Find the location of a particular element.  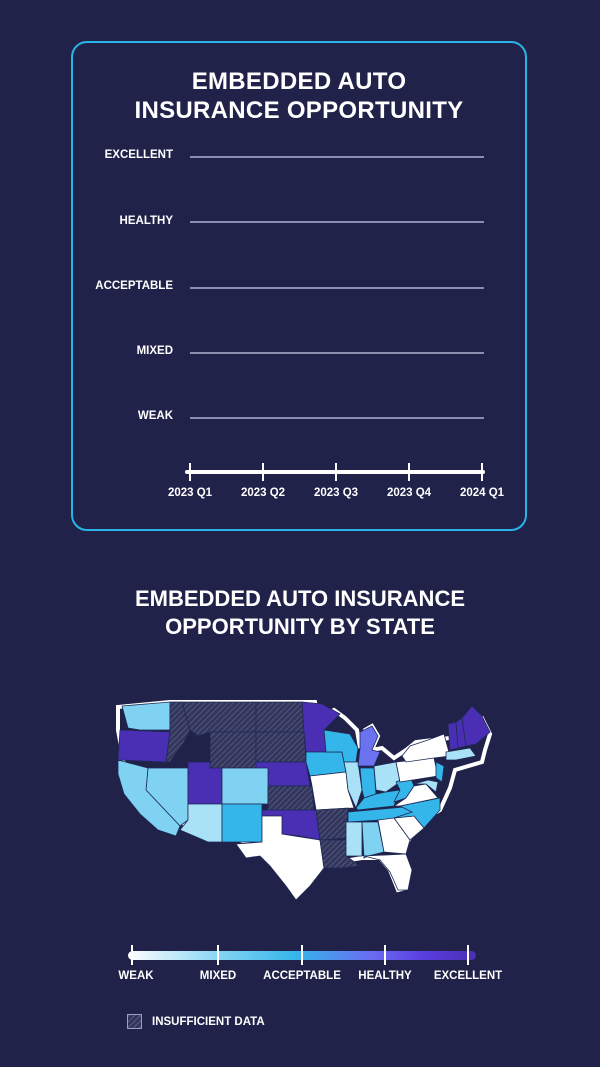

state-OH is located at coordinates (387, 777).